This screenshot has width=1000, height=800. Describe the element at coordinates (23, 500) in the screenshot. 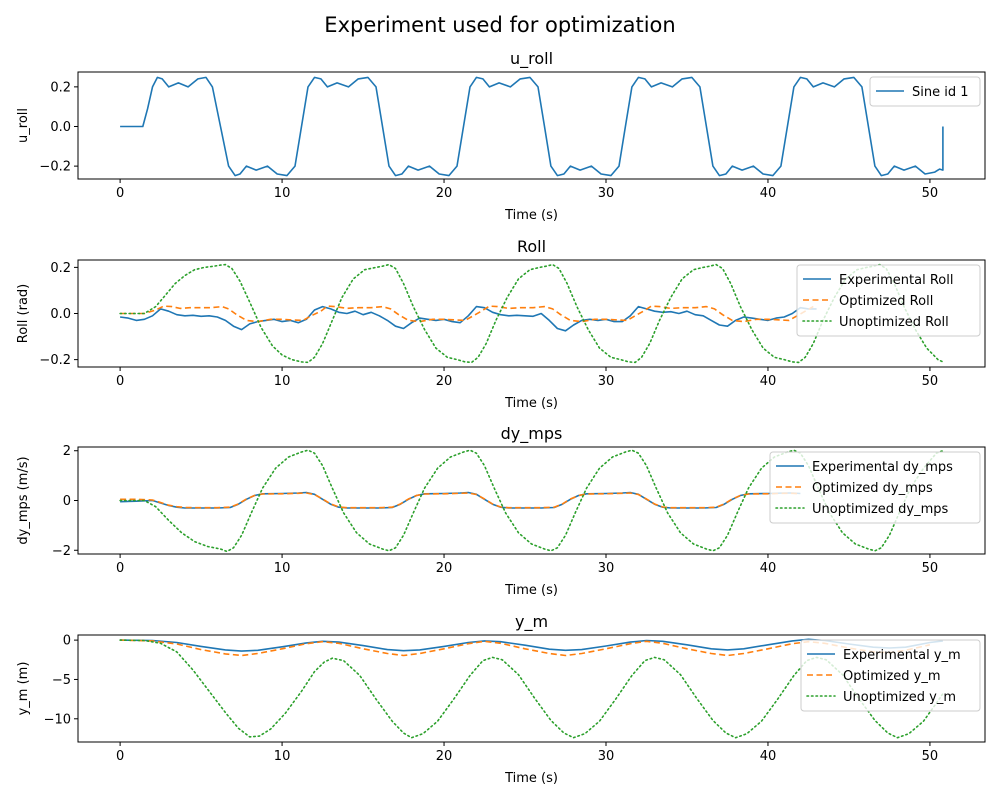

I see `y-axis-label: dy_mps (m/s)` at that location.